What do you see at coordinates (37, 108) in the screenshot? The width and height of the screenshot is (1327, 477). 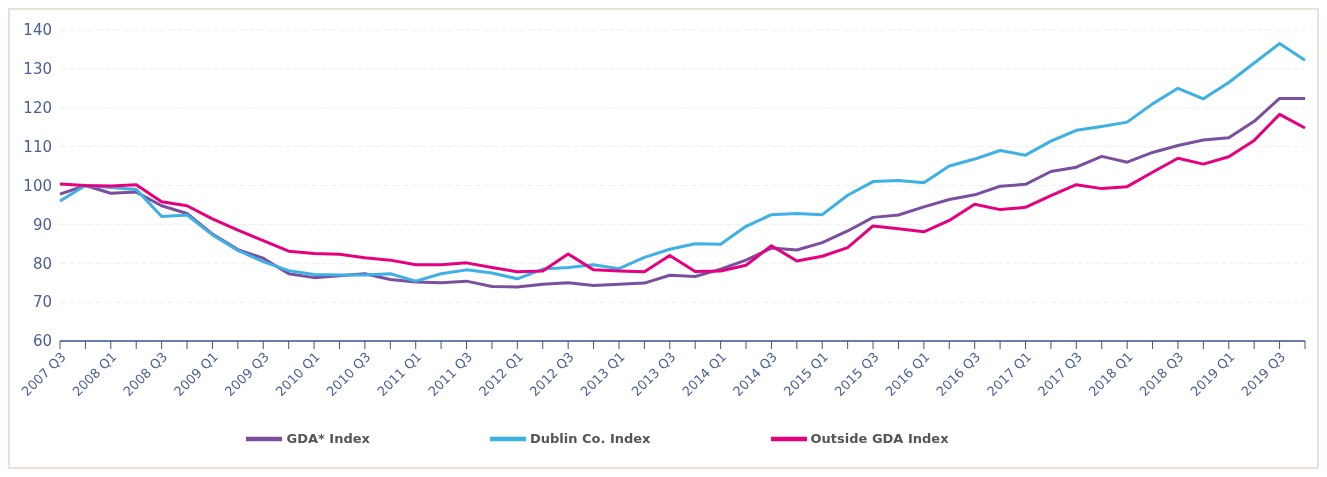 I see `y-tick-label: 120` at bounding box center [37, 108].